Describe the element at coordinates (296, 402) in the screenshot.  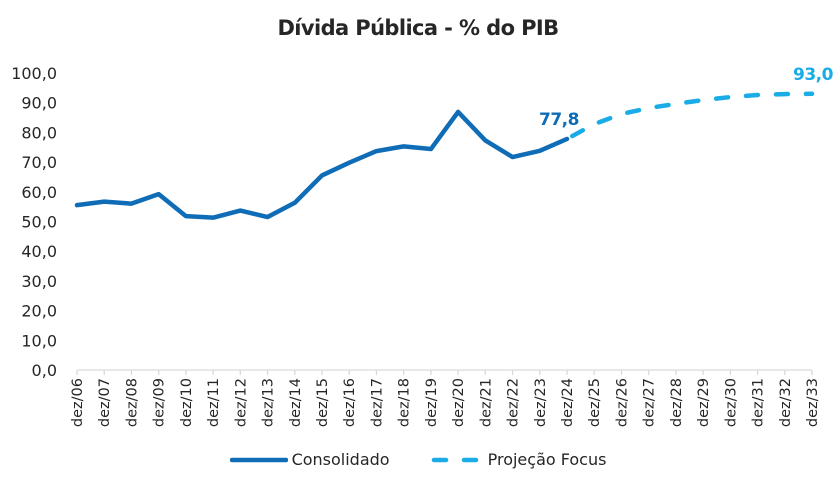
I see `x-tick-label: dez/14` at that location.